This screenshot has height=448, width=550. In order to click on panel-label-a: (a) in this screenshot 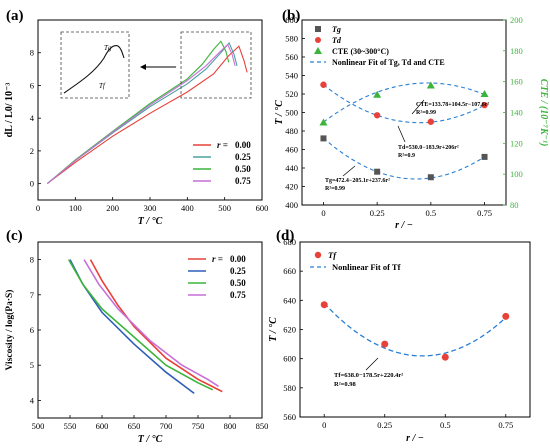, I will do `click(15, 16)`.